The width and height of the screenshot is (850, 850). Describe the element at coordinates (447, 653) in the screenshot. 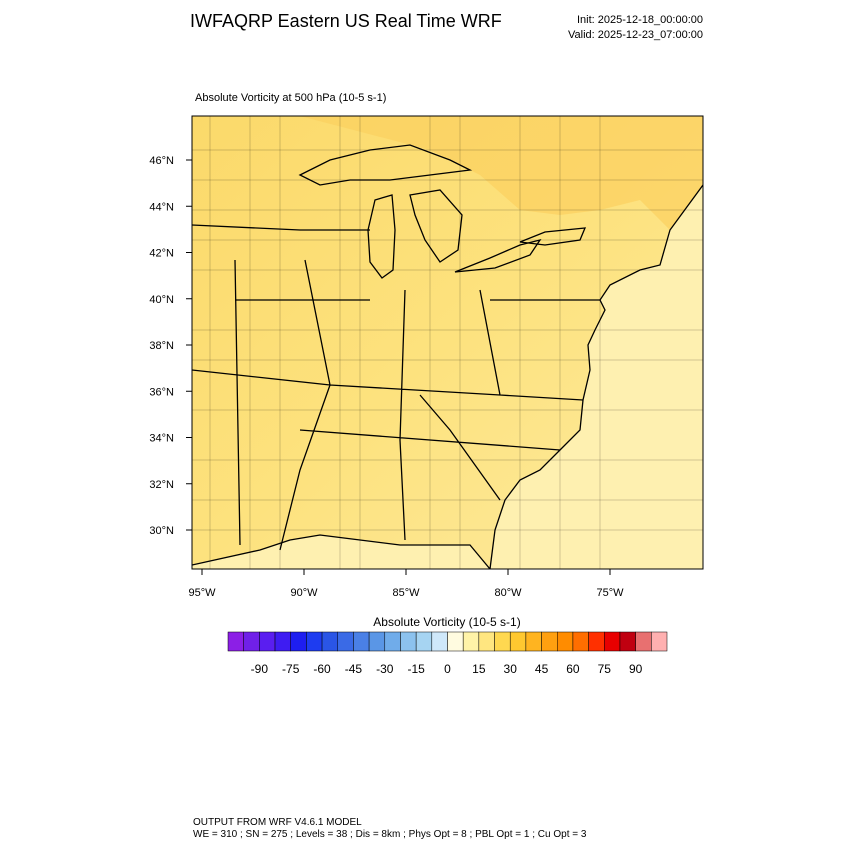

I see `colorbar: -90 -75 -60 -45 -30 -15 0 15 30 45 60 75 90` at that location.